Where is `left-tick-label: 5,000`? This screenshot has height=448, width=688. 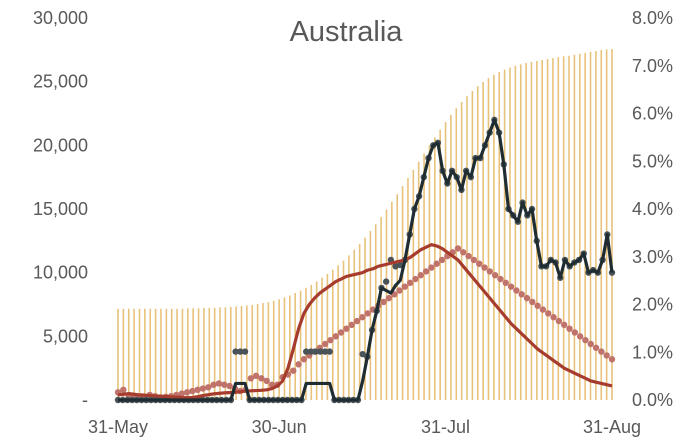 left-tick-label: 5,000 is located at coordinates (65, 336).